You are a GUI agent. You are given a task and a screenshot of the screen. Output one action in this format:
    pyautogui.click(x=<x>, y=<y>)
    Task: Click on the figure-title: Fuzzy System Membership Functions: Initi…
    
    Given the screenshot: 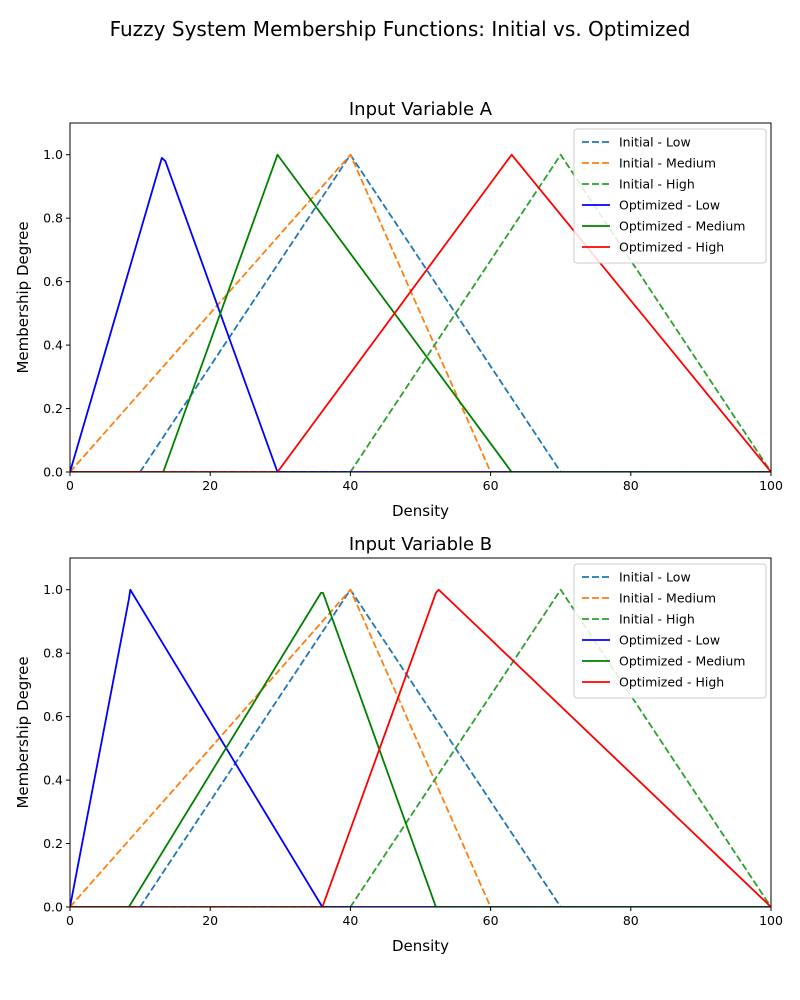 What is the action you would take?
    pyautogui.click(x=400, y=29)
    